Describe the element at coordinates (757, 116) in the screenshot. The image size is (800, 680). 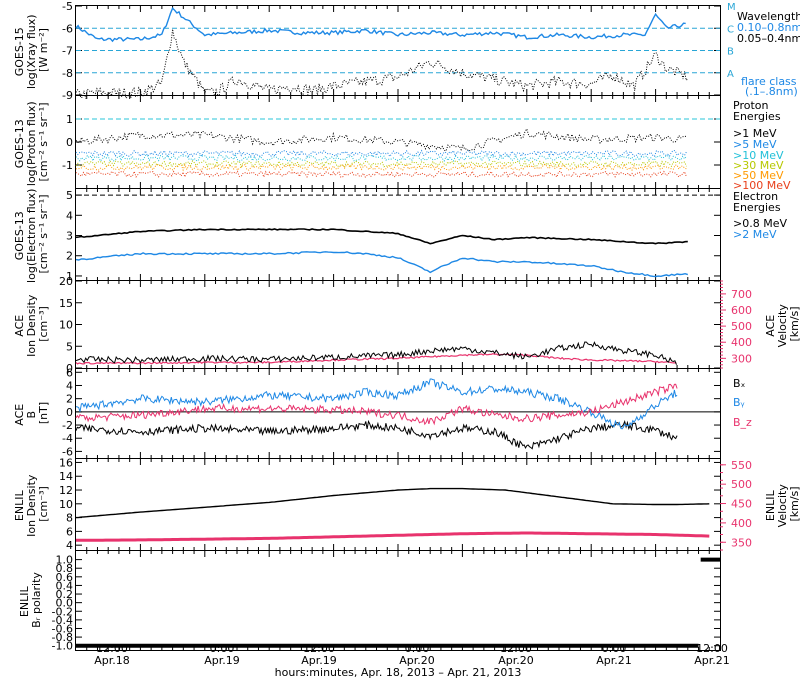
I see `legend-proton-title-2: Energies` at that location.